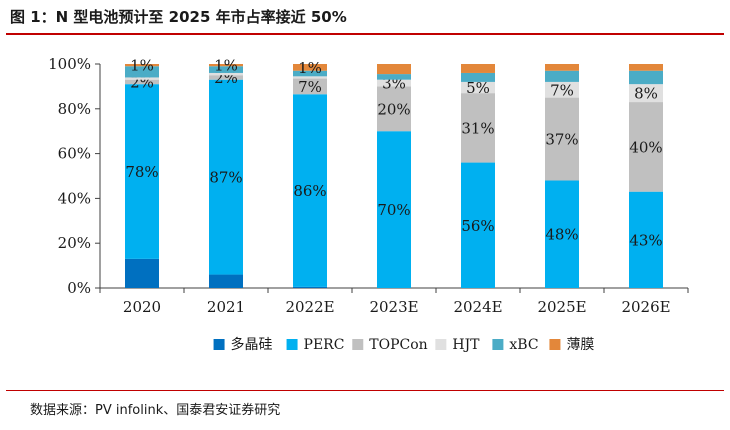 This screenshot has height=430, width=730. Describe the element at coordinates (252, 344) in the screenshot. I see `legend-label: 多晶硅` at that location.